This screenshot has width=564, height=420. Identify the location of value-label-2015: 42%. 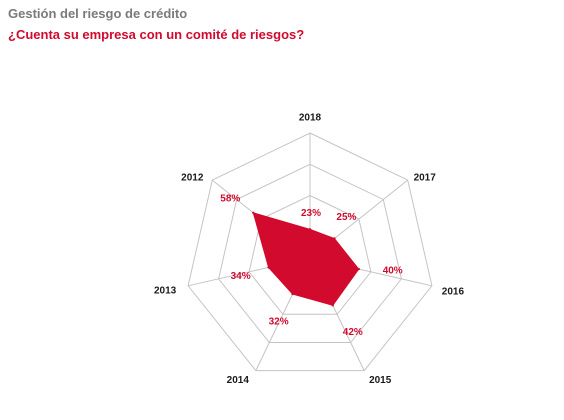
(353, 332).